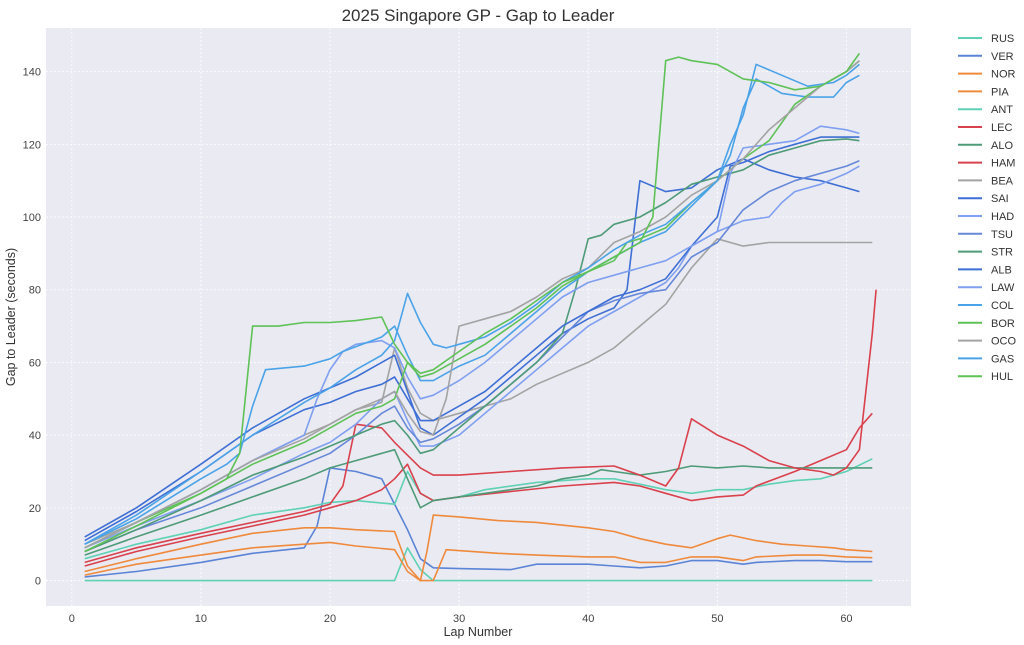 The height and width of the screenshot is (645, 1024). I want to click on series-line-rus, so click(478, 564).